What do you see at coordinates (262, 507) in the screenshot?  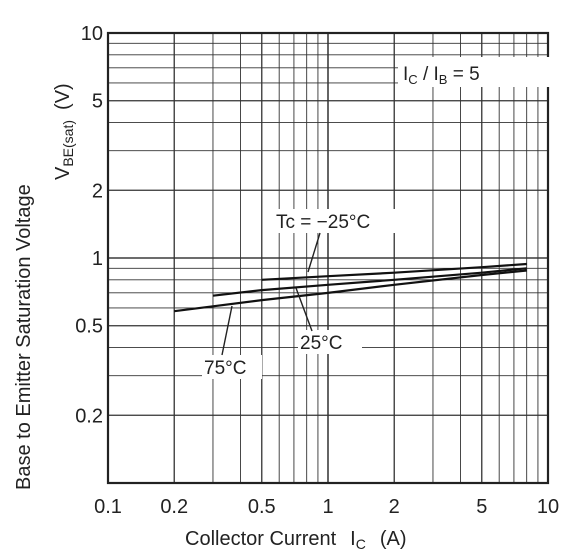 I see `x-tick-label: 0.5` at bounding box center [262, 507].